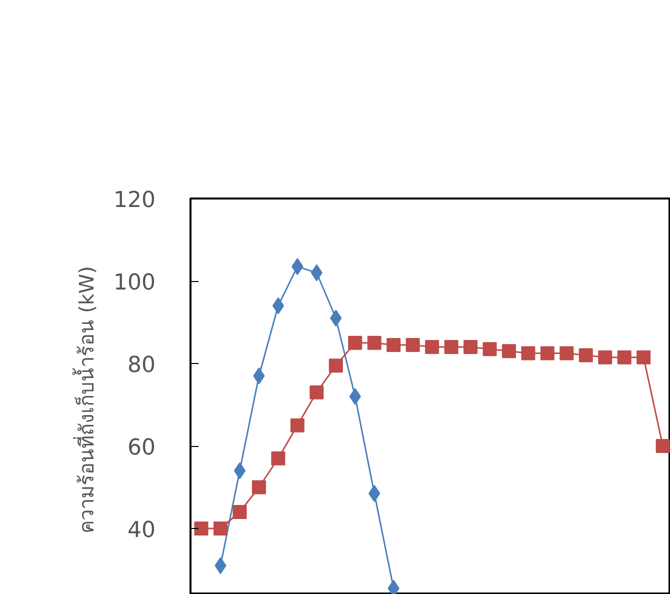 The image size is (670, 594). I want to click on y-tick-label: 40, so click(142, 530).